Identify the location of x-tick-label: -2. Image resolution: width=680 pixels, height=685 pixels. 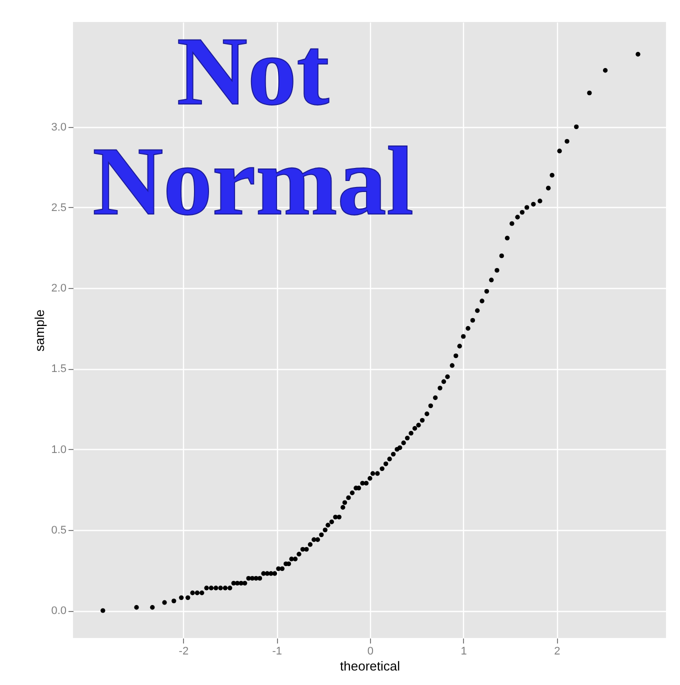
(183, 652).